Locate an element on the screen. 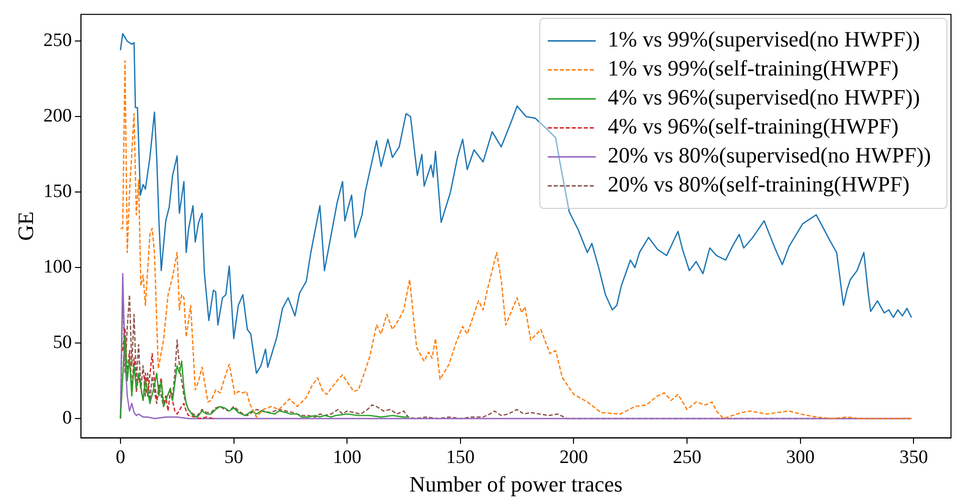 The width and height of the screenshot is (955, 501). x-tick-label: 300 is located at coordinates (800, 457).